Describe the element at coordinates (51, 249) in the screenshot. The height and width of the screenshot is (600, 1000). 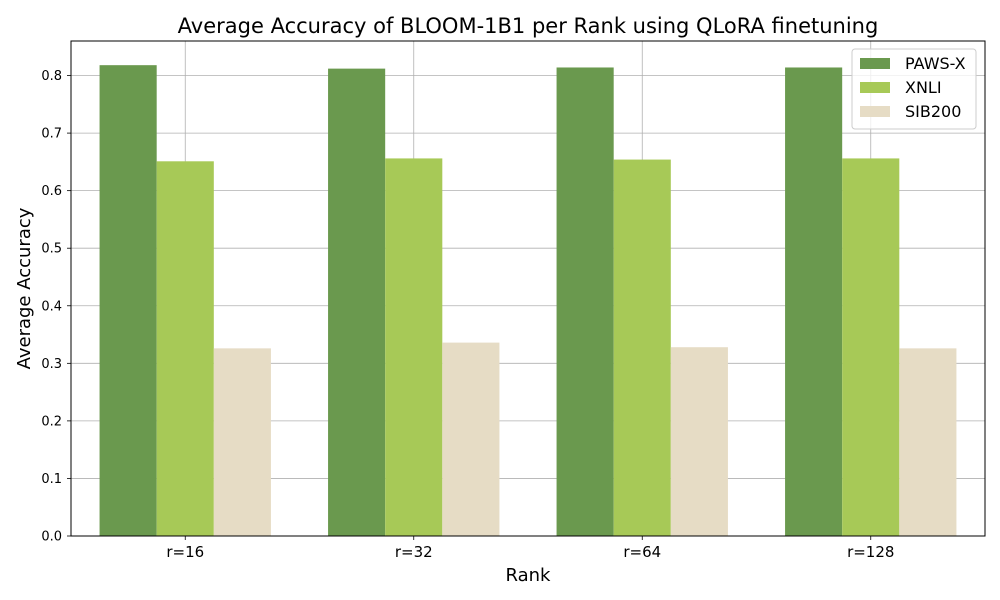
I see `y-tick-label: 0.5` at that location.